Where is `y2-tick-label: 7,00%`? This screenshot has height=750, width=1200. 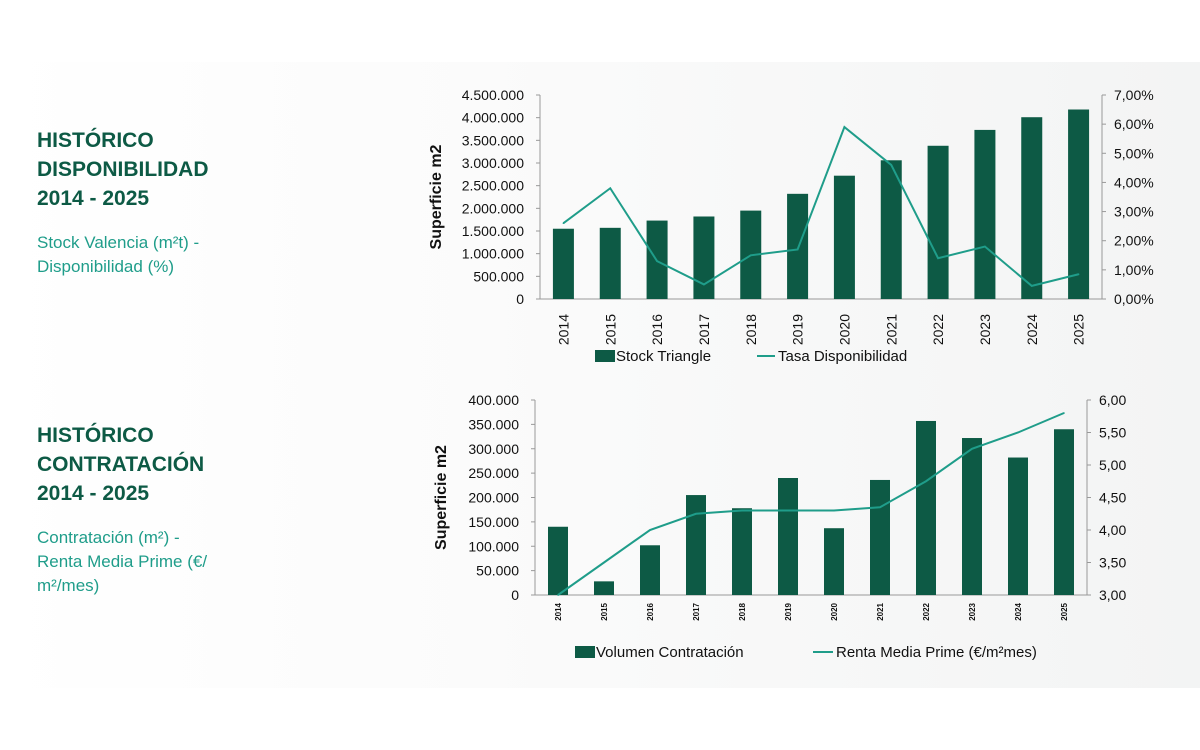
y2-tick-label: 7,00% is located at coordinates (1134, 95).